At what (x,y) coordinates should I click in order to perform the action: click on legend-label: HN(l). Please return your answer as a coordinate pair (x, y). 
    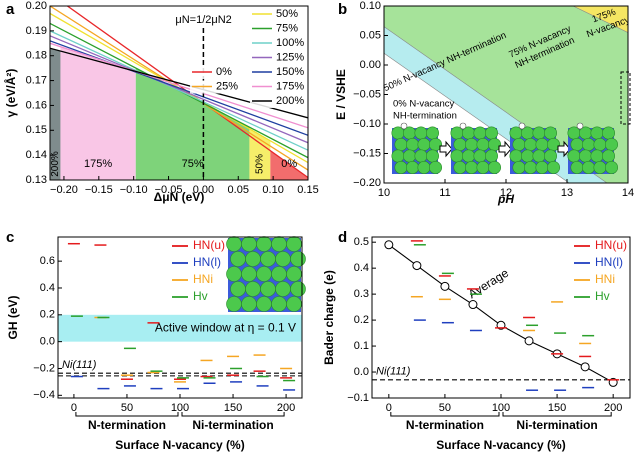
    Looking at the image, I should click on (207, 262).